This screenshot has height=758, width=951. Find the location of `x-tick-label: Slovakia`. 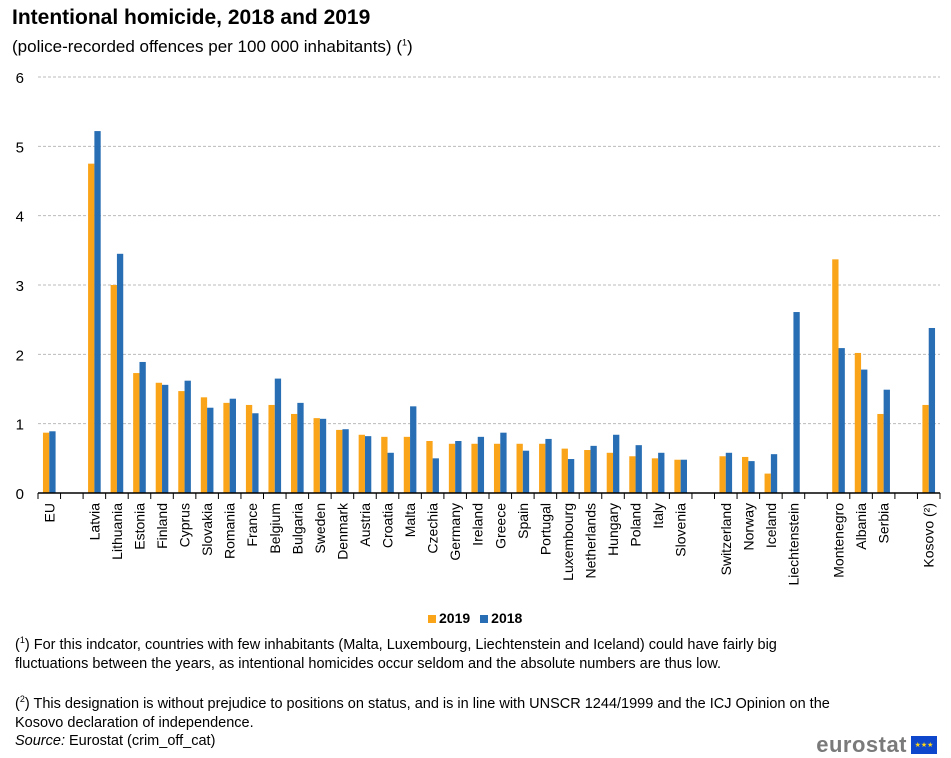

x-tick-label: Slovakia is located at coordinates (207, 529).